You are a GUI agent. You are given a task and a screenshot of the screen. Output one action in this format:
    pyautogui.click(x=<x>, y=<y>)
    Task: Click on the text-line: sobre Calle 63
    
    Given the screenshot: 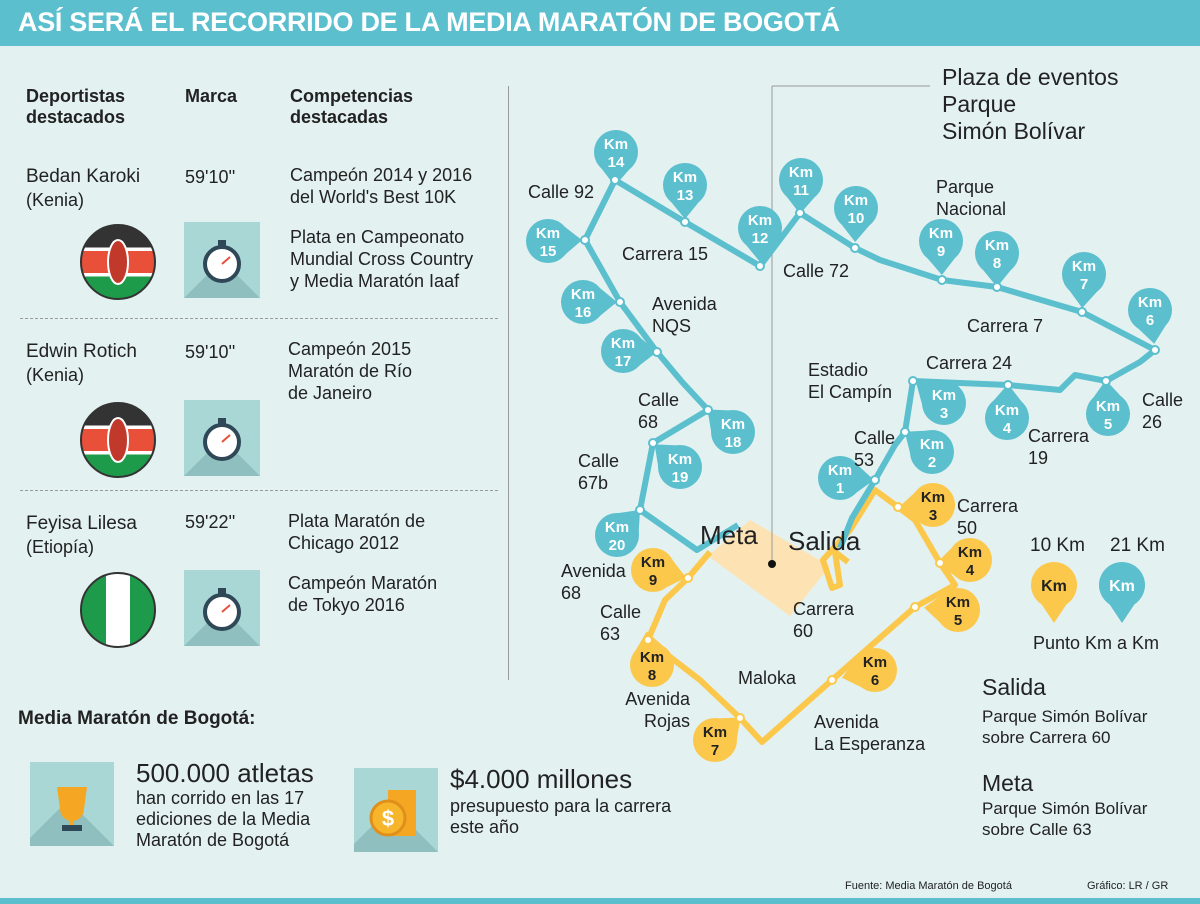 What is the action you would take?
    pyautogui.click(x=1037, y=829)
    